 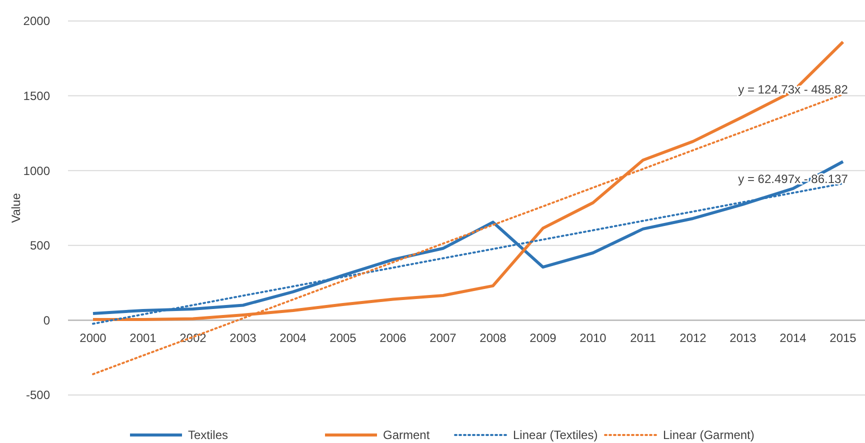 What do you see at coordinates (693, 338) in the screenshot?
I see `x-tick-label: 2012` at bounding box center [693, 338].